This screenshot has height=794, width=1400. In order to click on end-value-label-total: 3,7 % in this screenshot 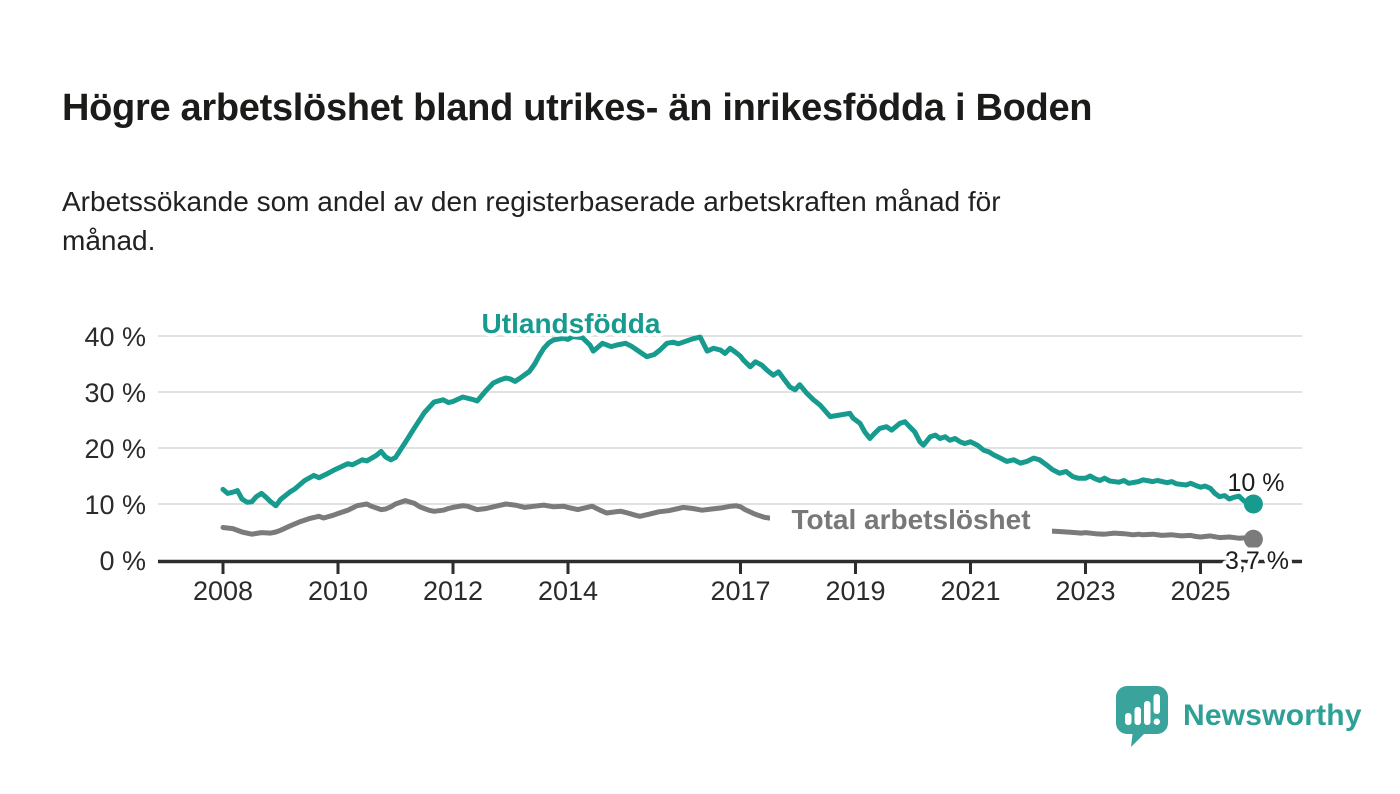, I will do `click(1257, 561)`.